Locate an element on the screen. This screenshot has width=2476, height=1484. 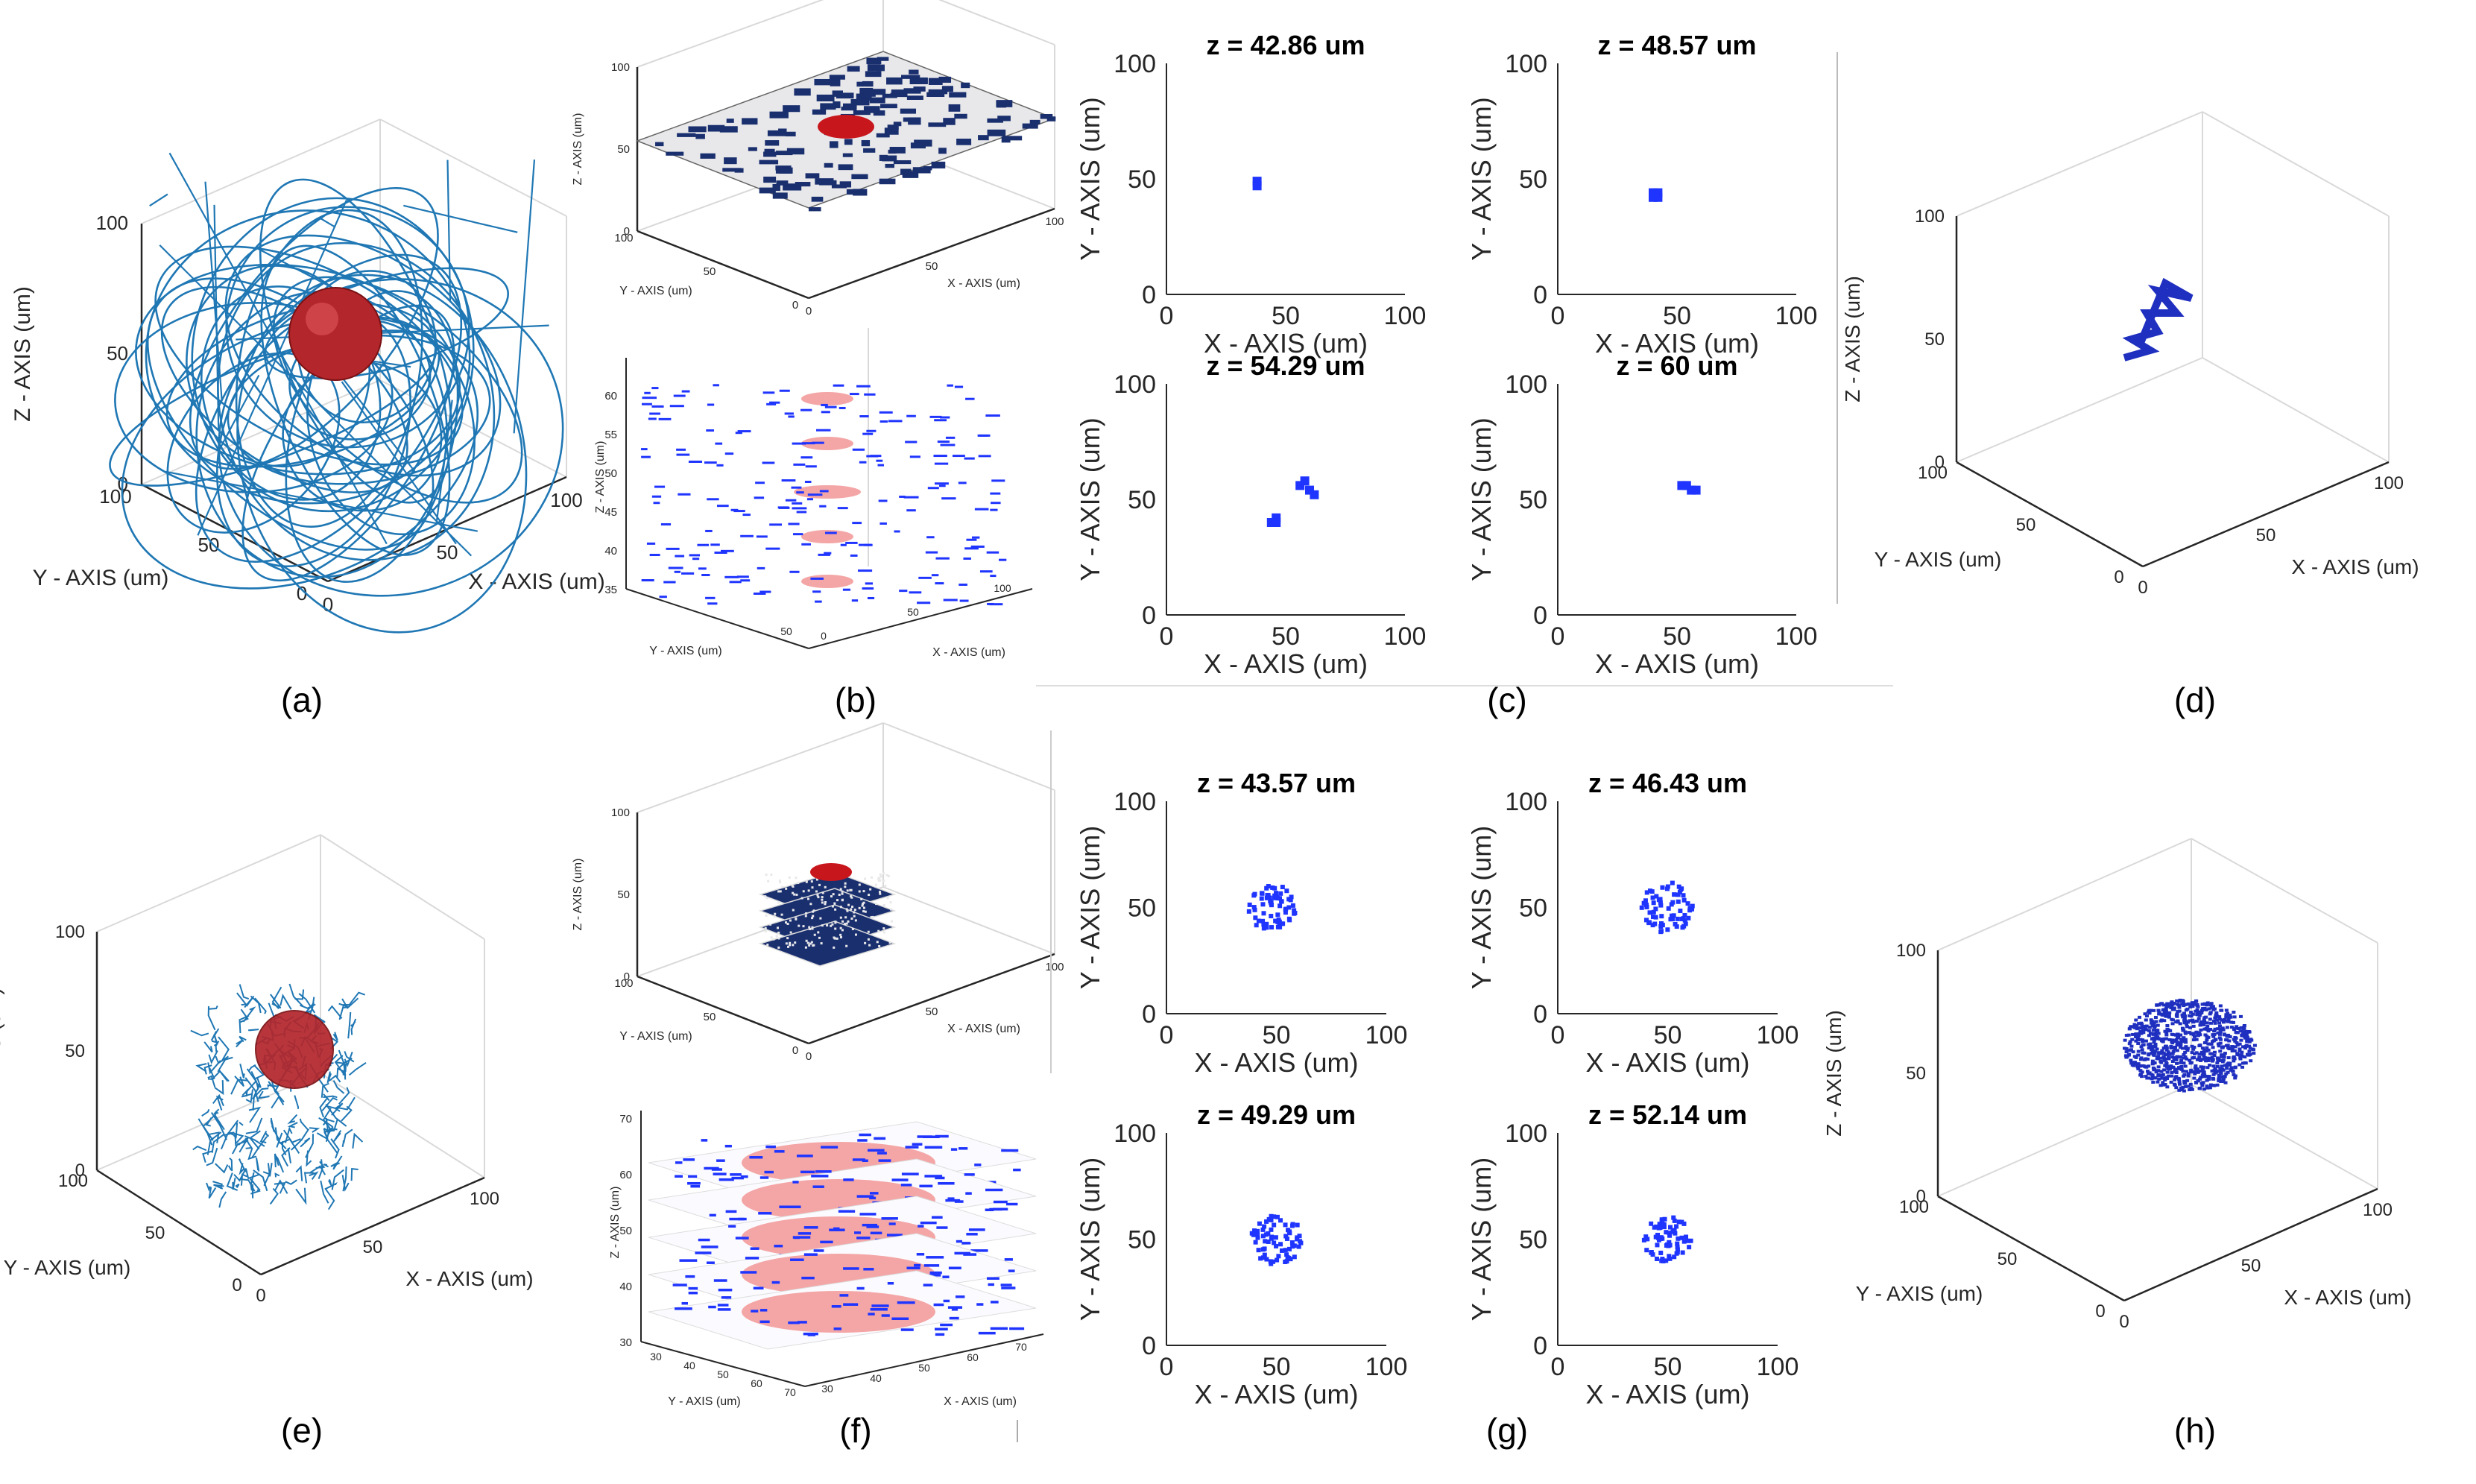
f_top-ztick: 0 is located at coordinates (627, 976).